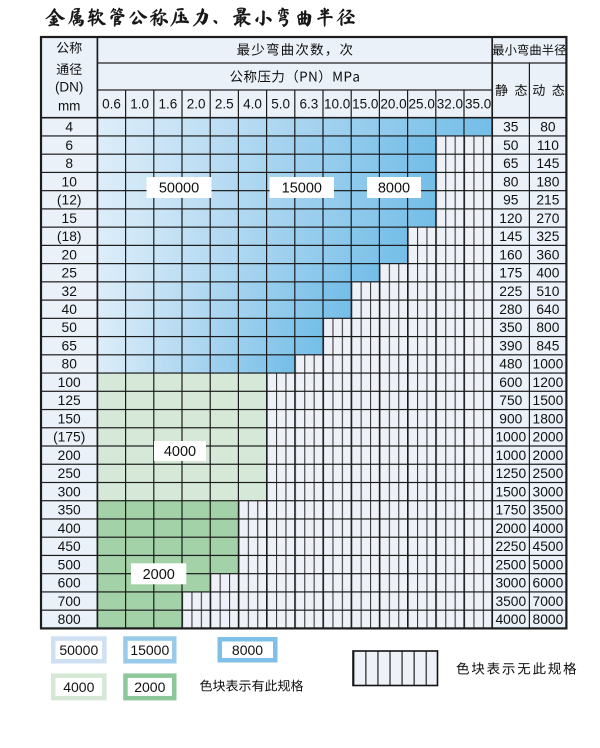 Image resolution: width=600 pixels, height=748 pixels. Describe the element at coordinates (69, 619) in the screenshot. I see `svg-text: 800` at that location.